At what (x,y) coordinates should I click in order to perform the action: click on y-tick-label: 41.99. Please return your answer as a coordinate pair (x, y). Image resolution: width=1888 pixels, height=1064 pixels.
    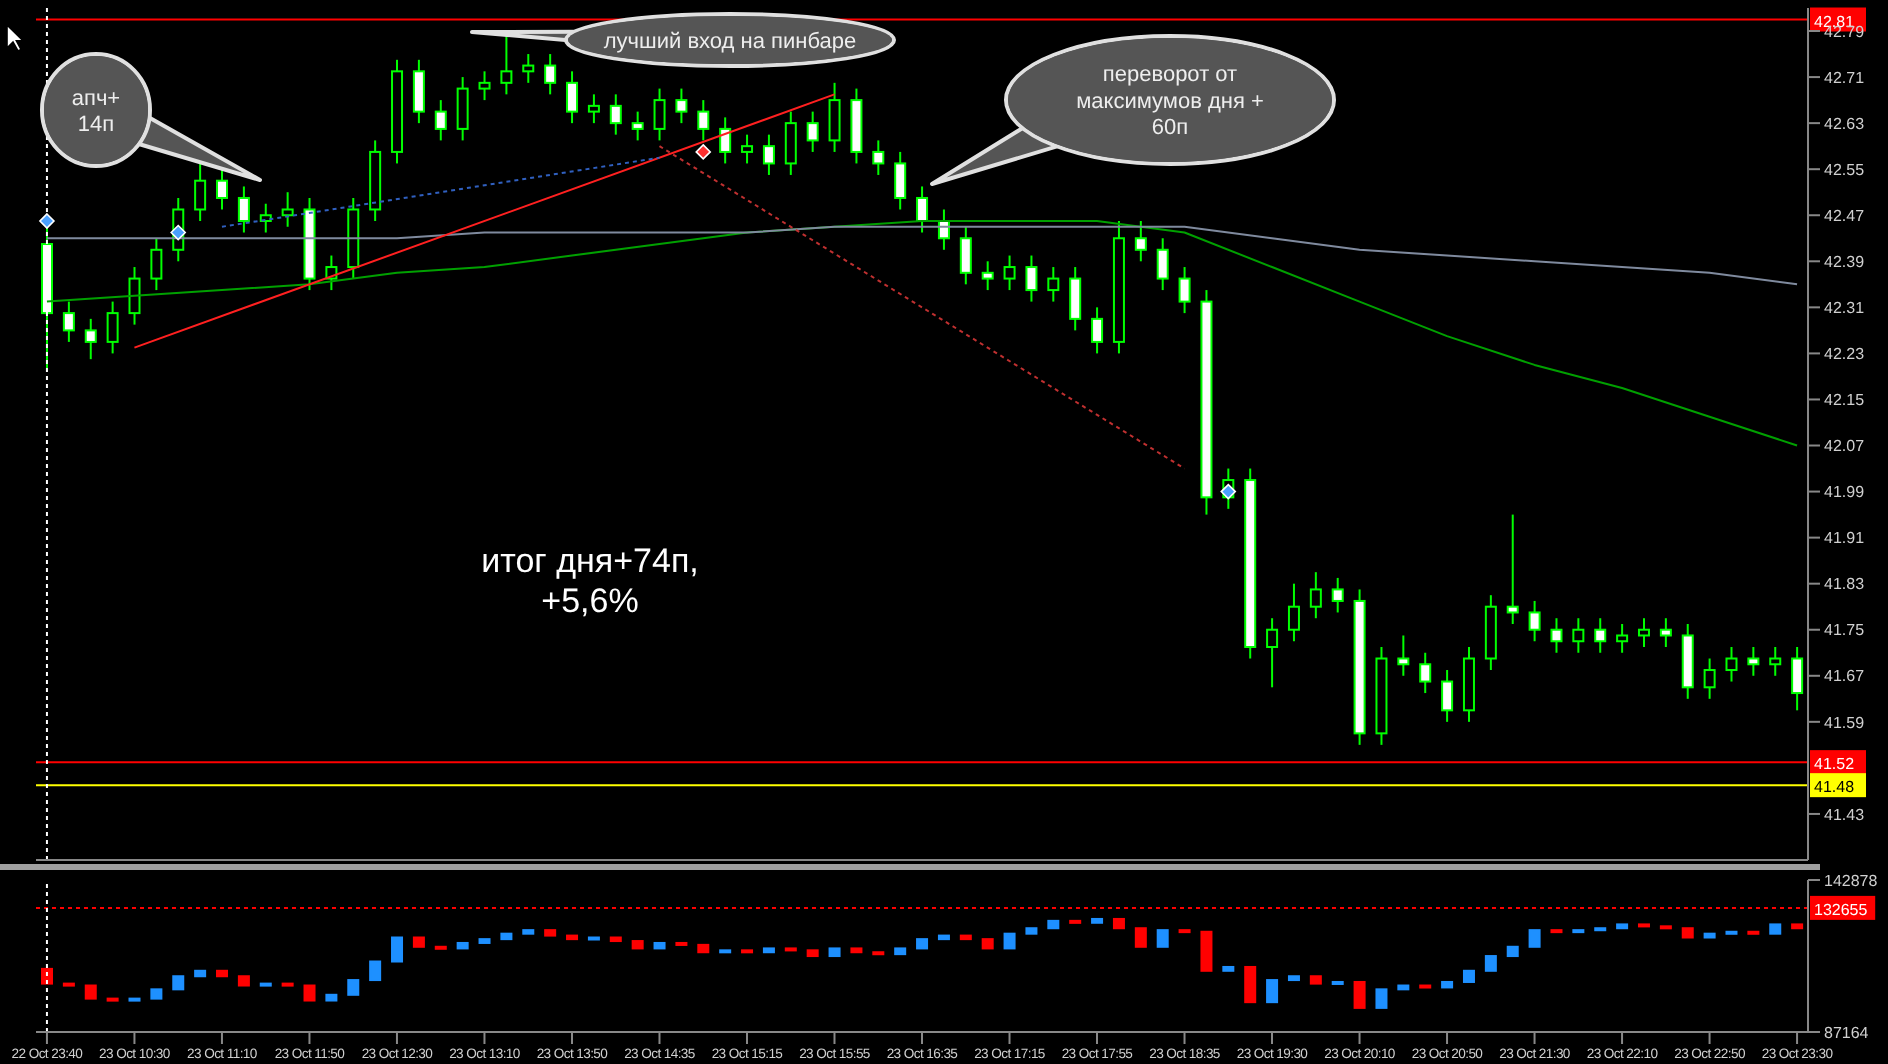
    Looking at the image, I should click on (1845, 492).